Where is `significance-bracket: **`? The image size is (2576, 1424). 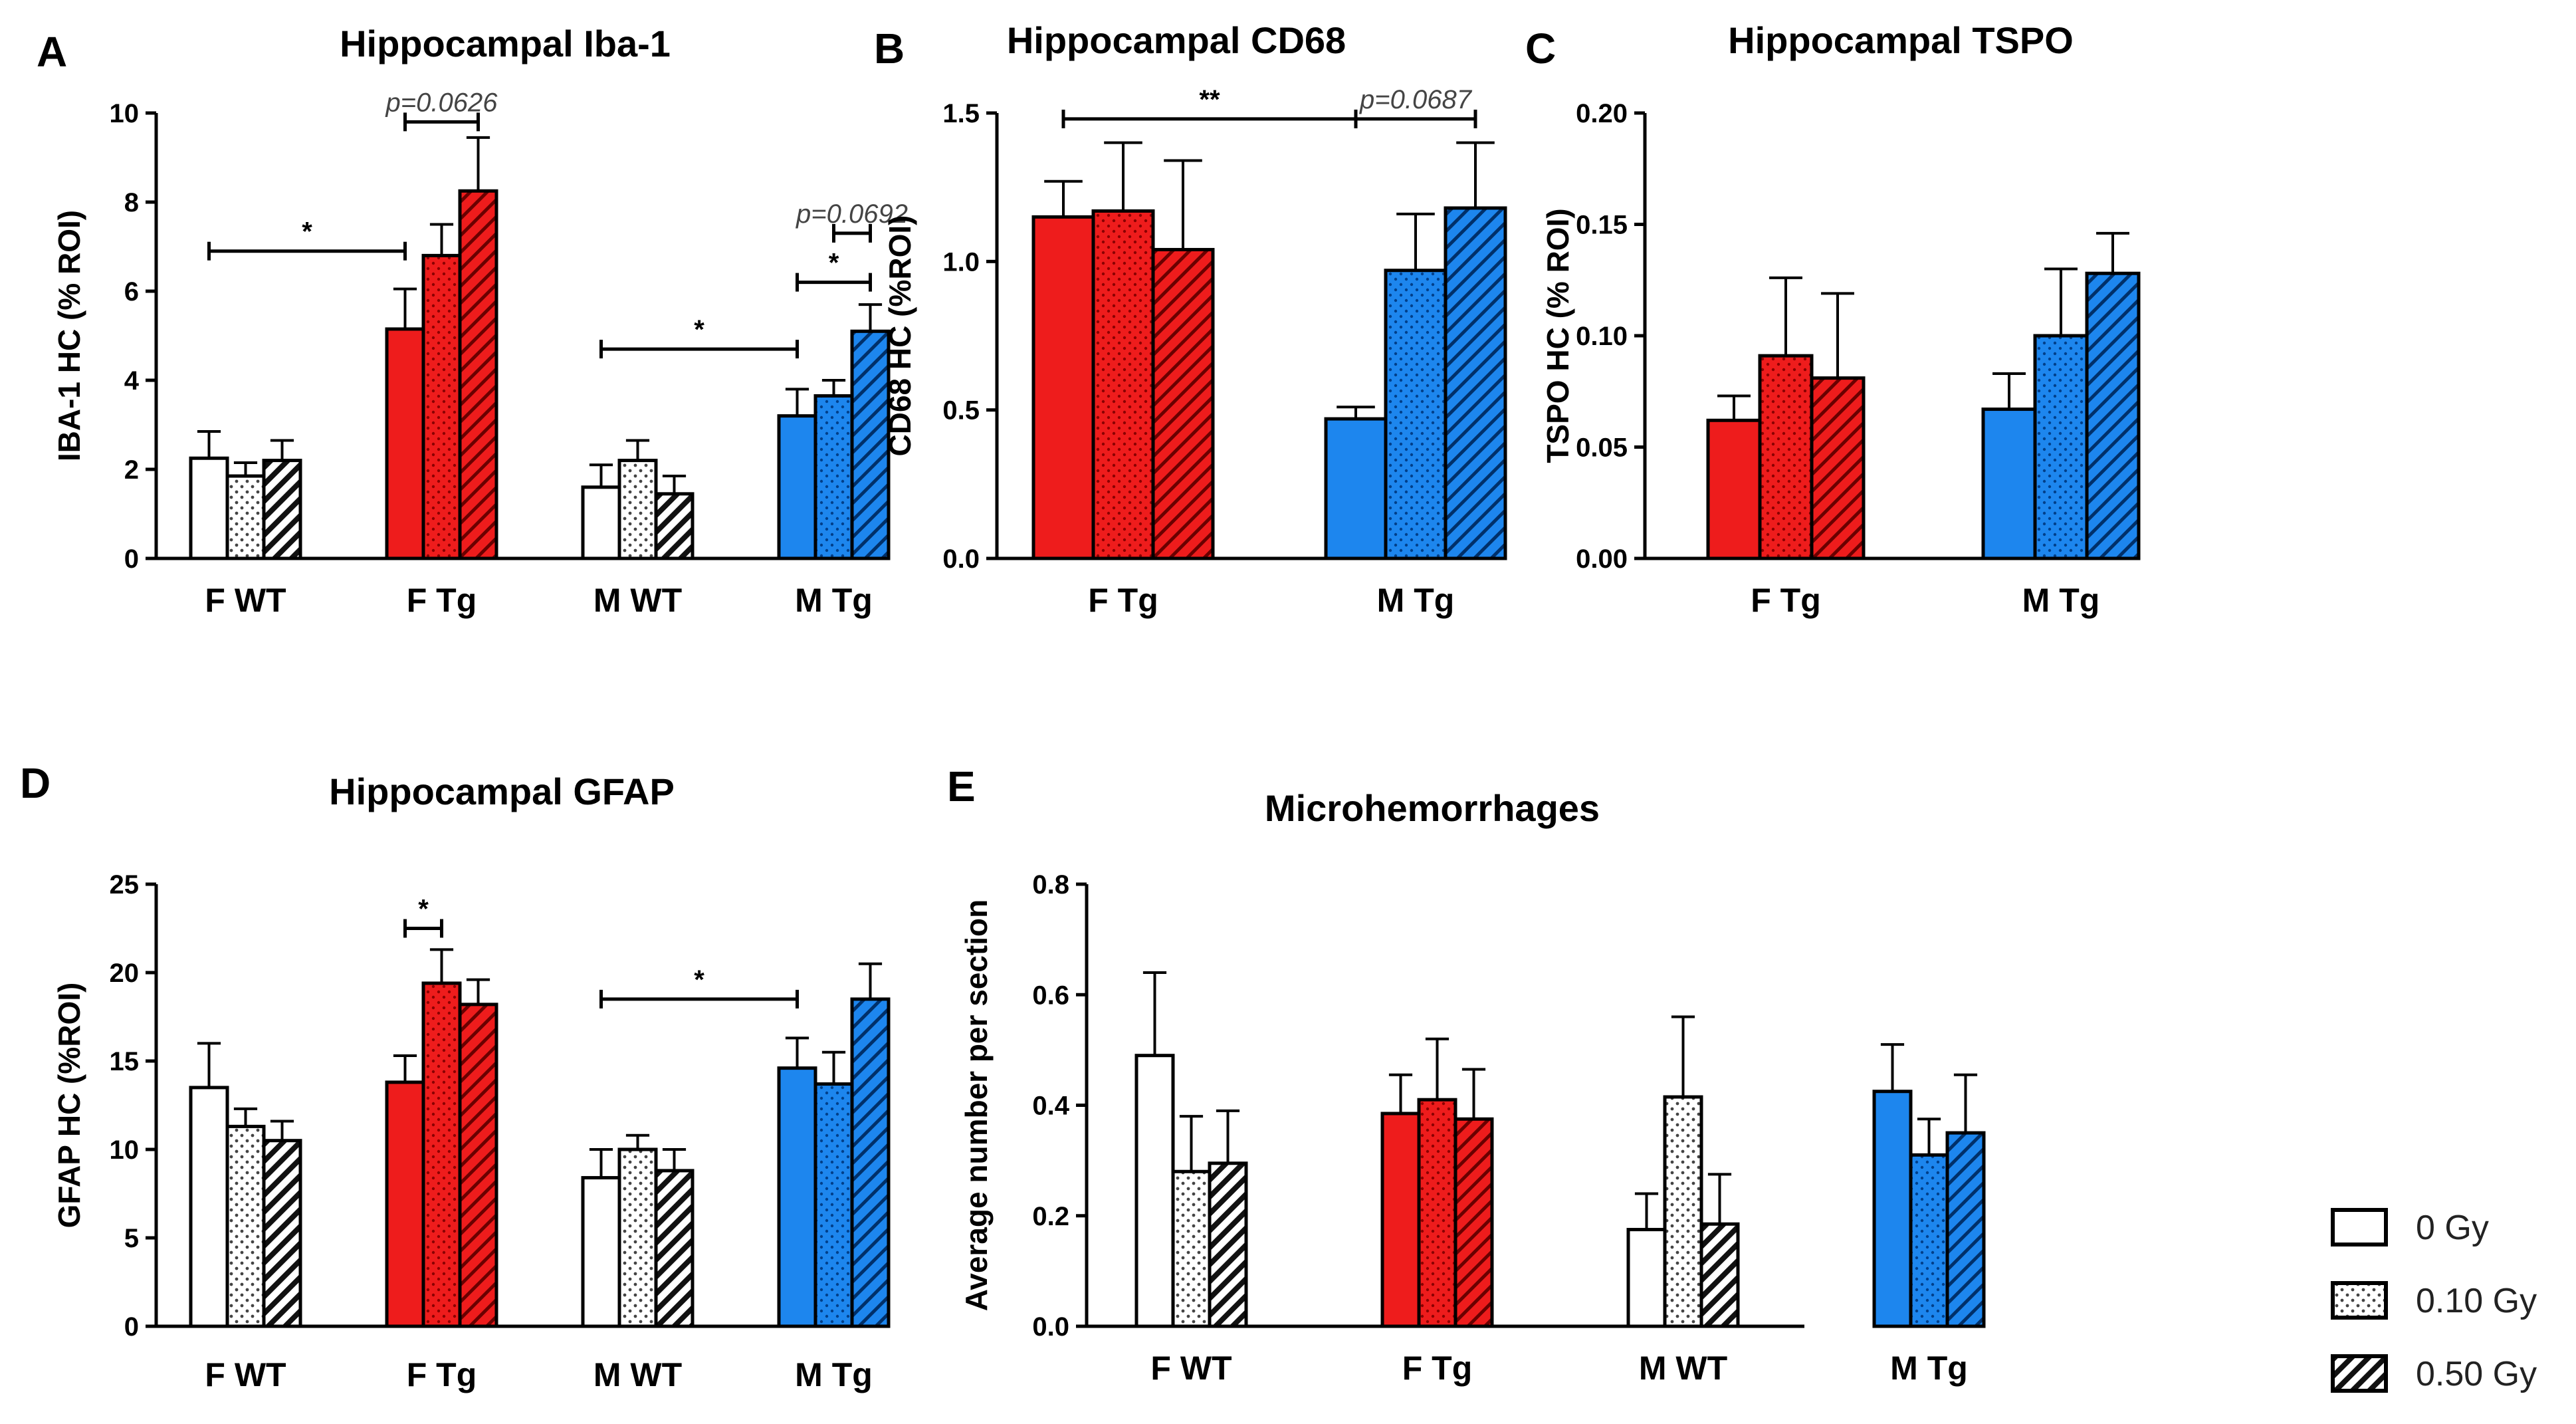
significance-bracket: ** is located at coordinates (1209, 106).